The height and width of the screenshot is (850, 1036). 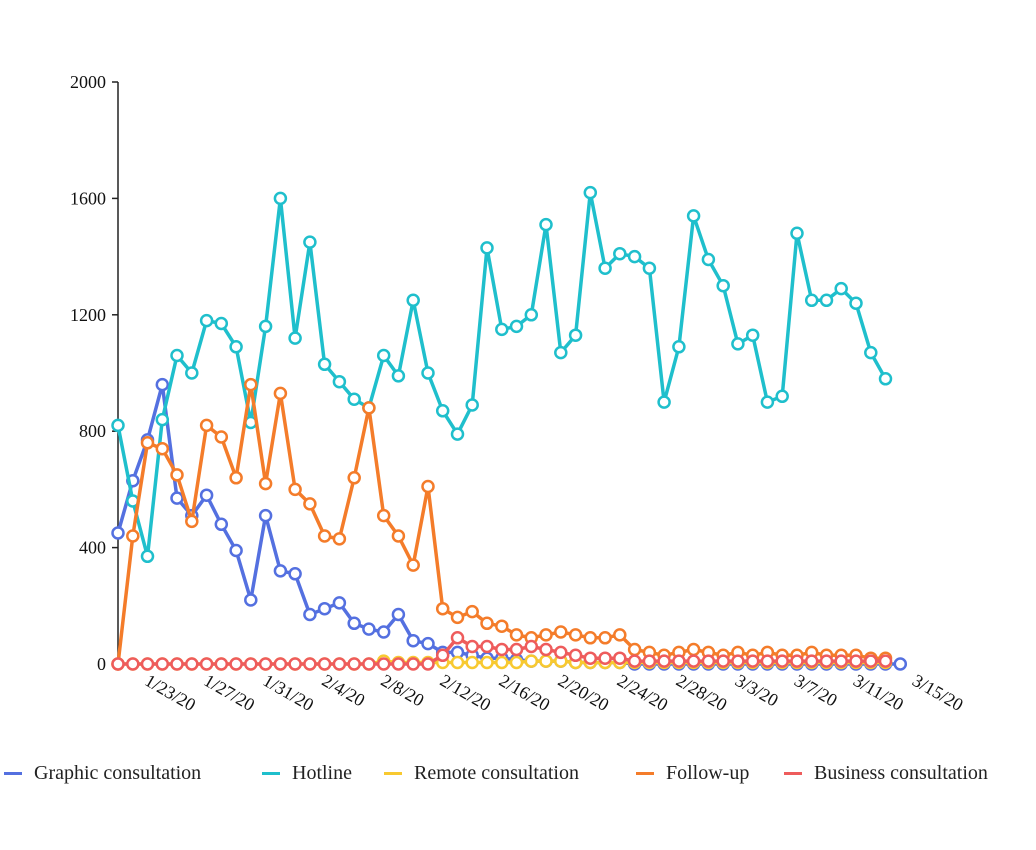 What do you see at coordinates (938, 692) in the screenshot?
I see `x-tick-label: 3/15/20` at bounding box center [938, 692].